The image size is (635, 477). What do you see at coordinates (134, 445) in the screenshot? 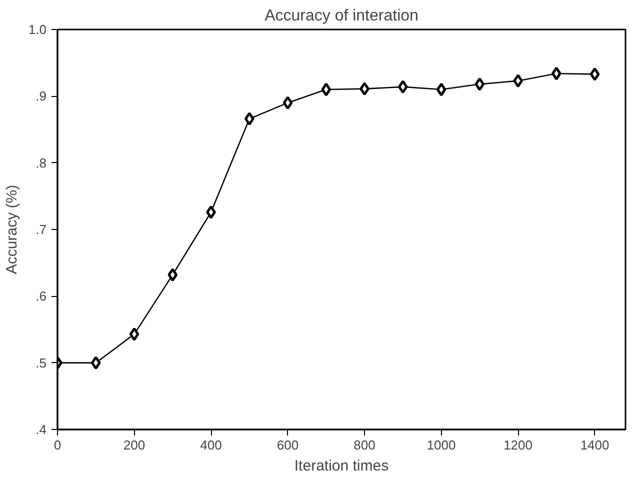
I see `x-tick-label: 200` at bounding box center [134, 445].